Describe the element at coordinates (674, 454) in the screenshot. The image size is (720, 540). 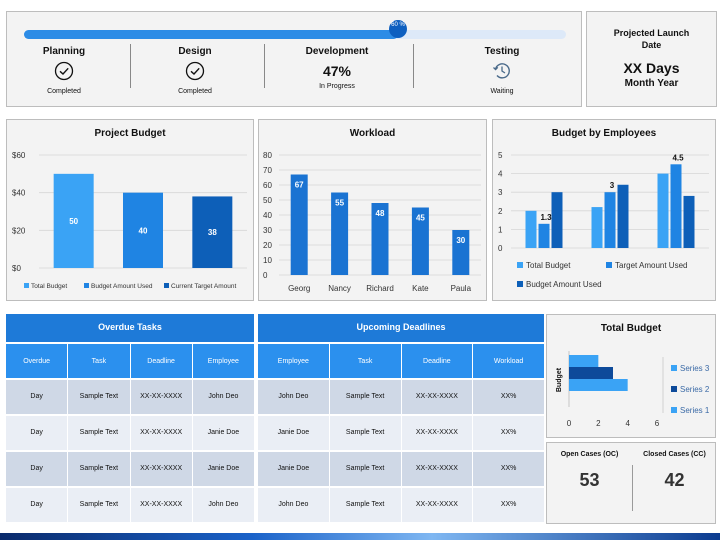
I see `closed-cases-label: Closed Cases (CC)` at that location.